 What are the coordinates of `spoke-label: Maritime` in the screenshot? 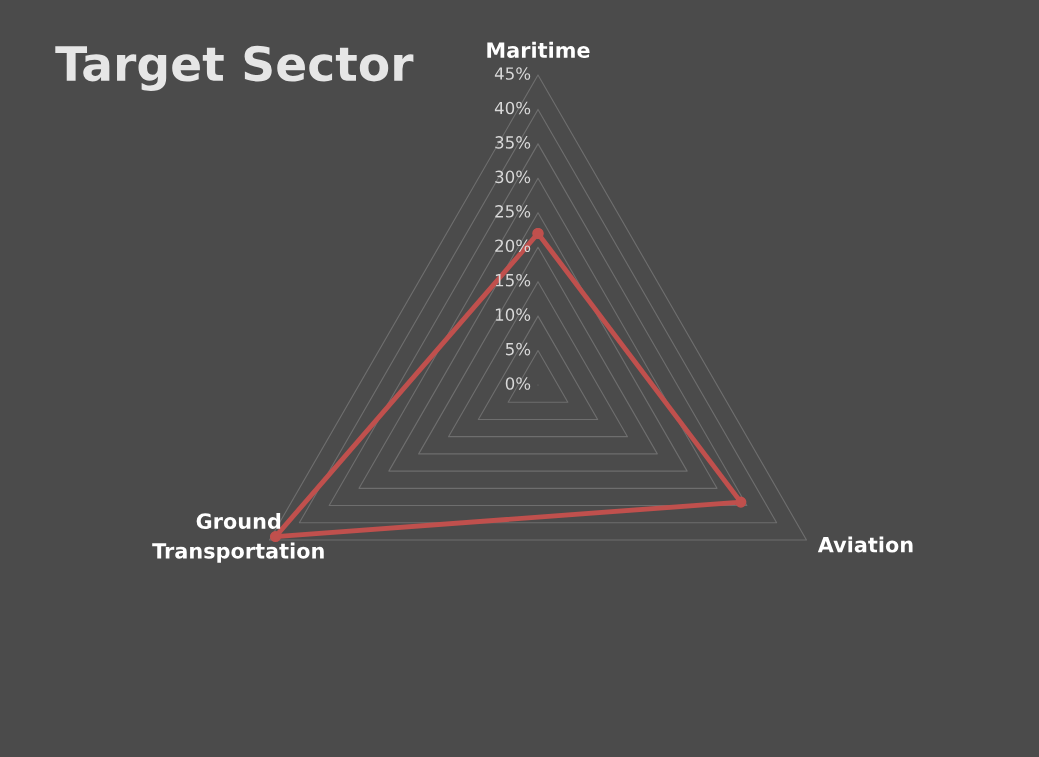 It's located at (538, 49).